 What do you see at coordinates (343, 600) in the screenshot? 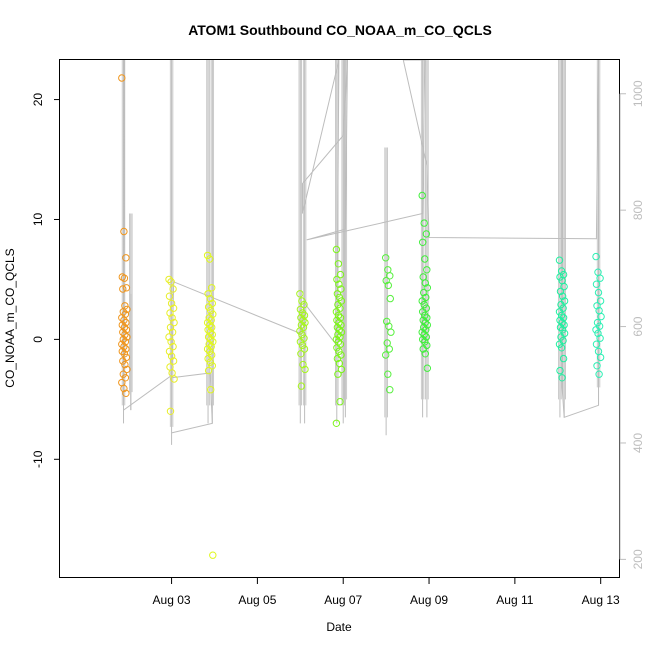
I see `x-tick-label: Aug 07` at bounding box center [343, 600].